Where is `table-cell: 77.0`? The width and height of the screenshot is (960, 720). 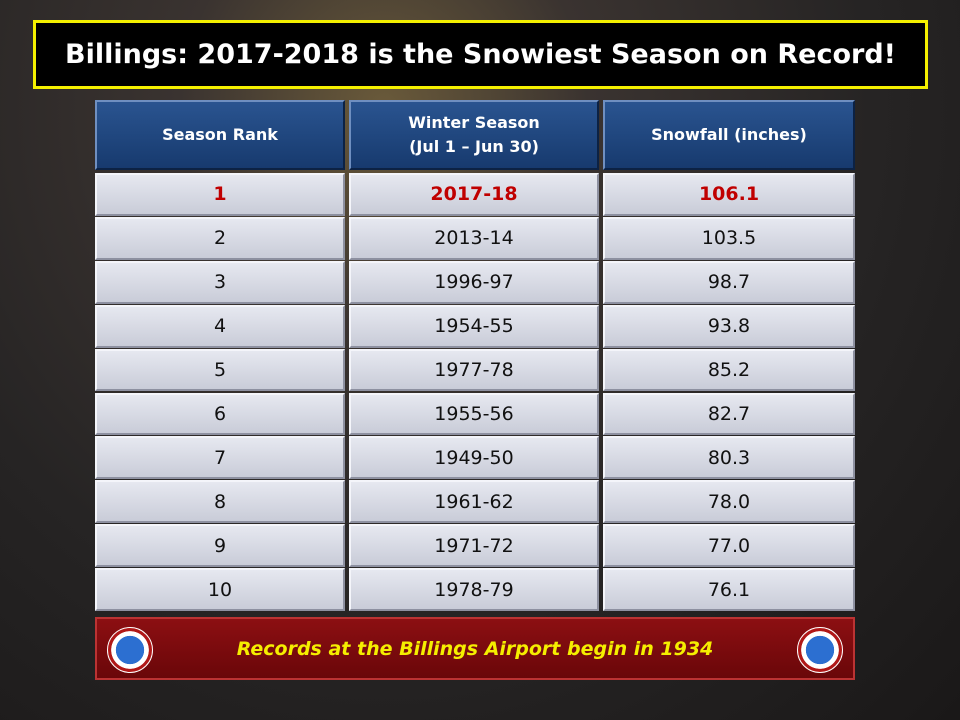 table-cell: 77.0 is located at coordinates (729, 546).